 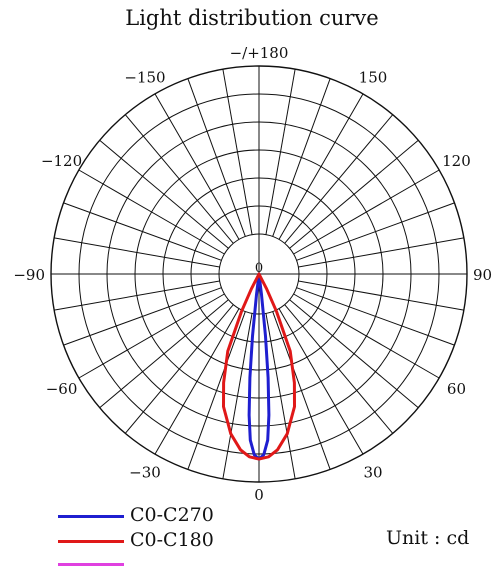 I want to click on legend-label: C0-C180, so click(x=172, y=540).